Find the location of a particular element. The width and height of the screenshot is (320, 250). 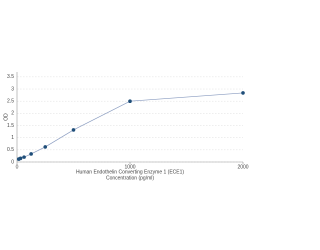

x-tick-label: 1000 is located at coordinates (129, 167).